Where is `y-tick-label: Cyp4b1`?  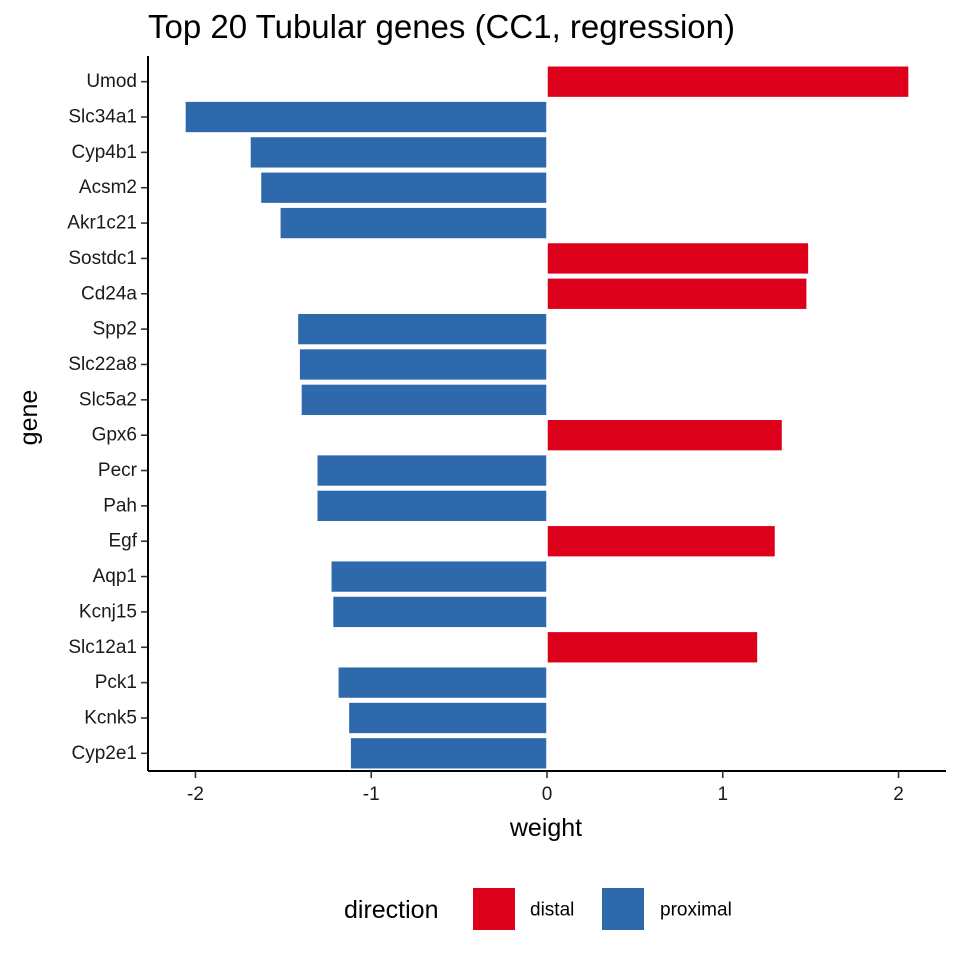 y-tick-label: Cyp4b1 is located at coordinates (105, 152).